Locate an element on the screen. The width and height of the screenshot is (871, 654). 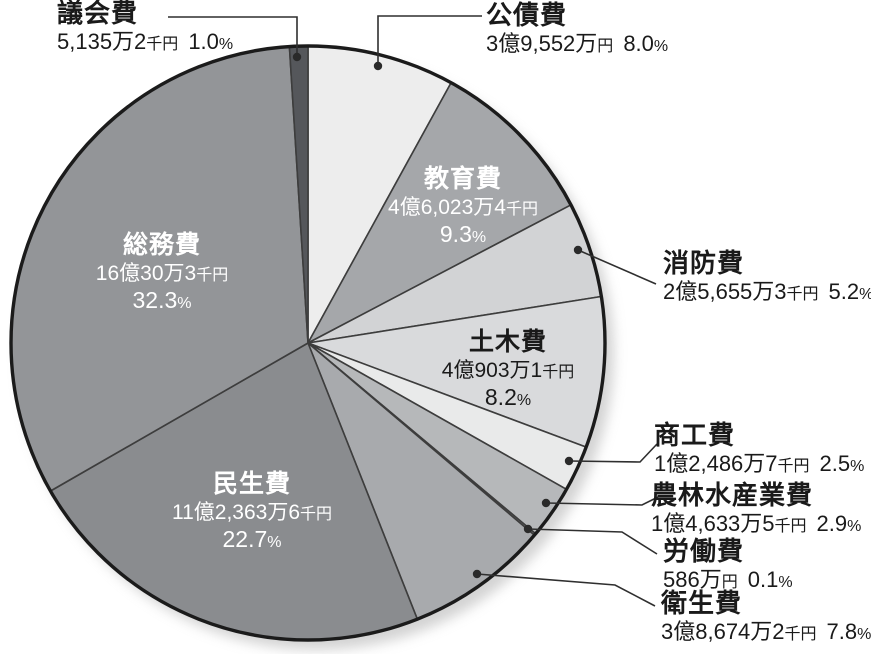
label-shobohi: 消防費 2億5,655万3千円 5.2% is located at coordinates (767, 277).